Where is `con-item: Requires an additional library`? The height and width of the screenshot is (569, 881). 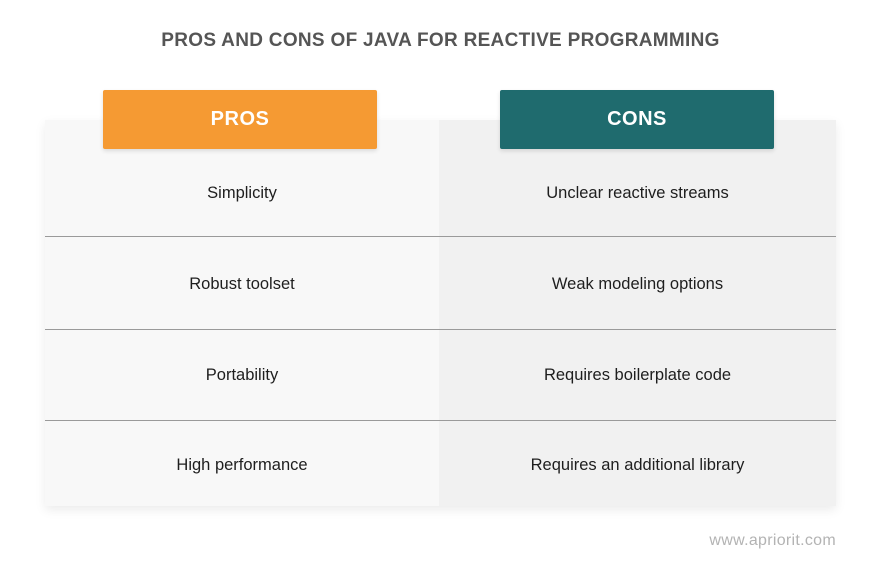 con-item: Requires an additional library is located at coordinates (637, 465).